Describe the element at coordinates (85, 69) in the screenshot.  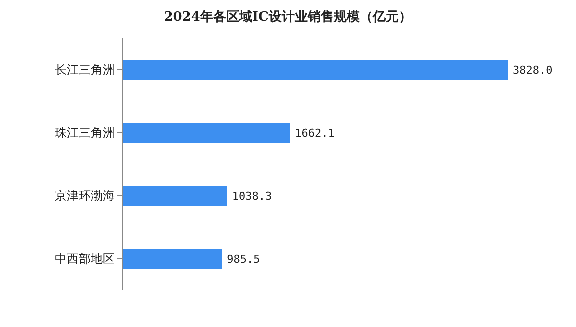
I see `y-tick-label: 长江三角洲` at that location.